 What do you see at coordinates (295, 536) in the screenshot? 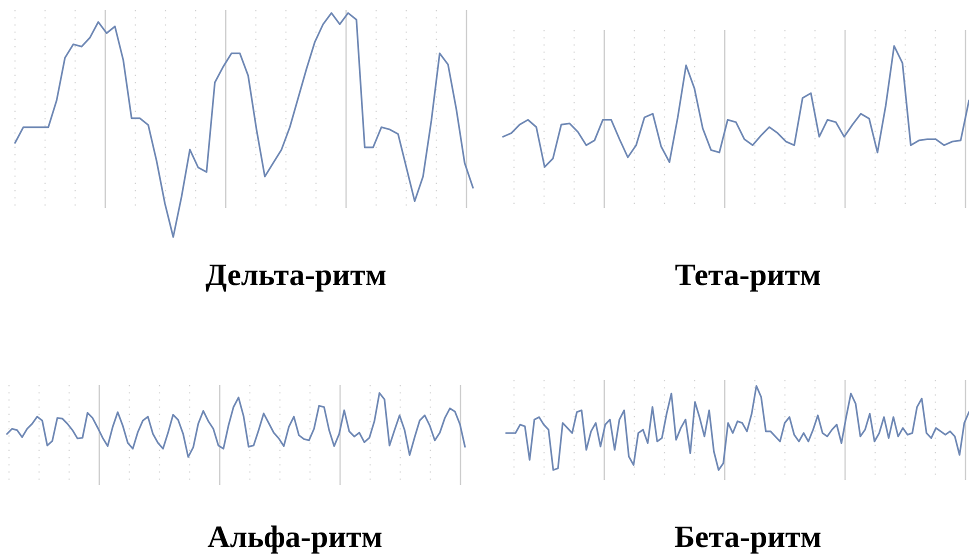
I see `text: Альфа-ритм` at bounding box center [295, 536].